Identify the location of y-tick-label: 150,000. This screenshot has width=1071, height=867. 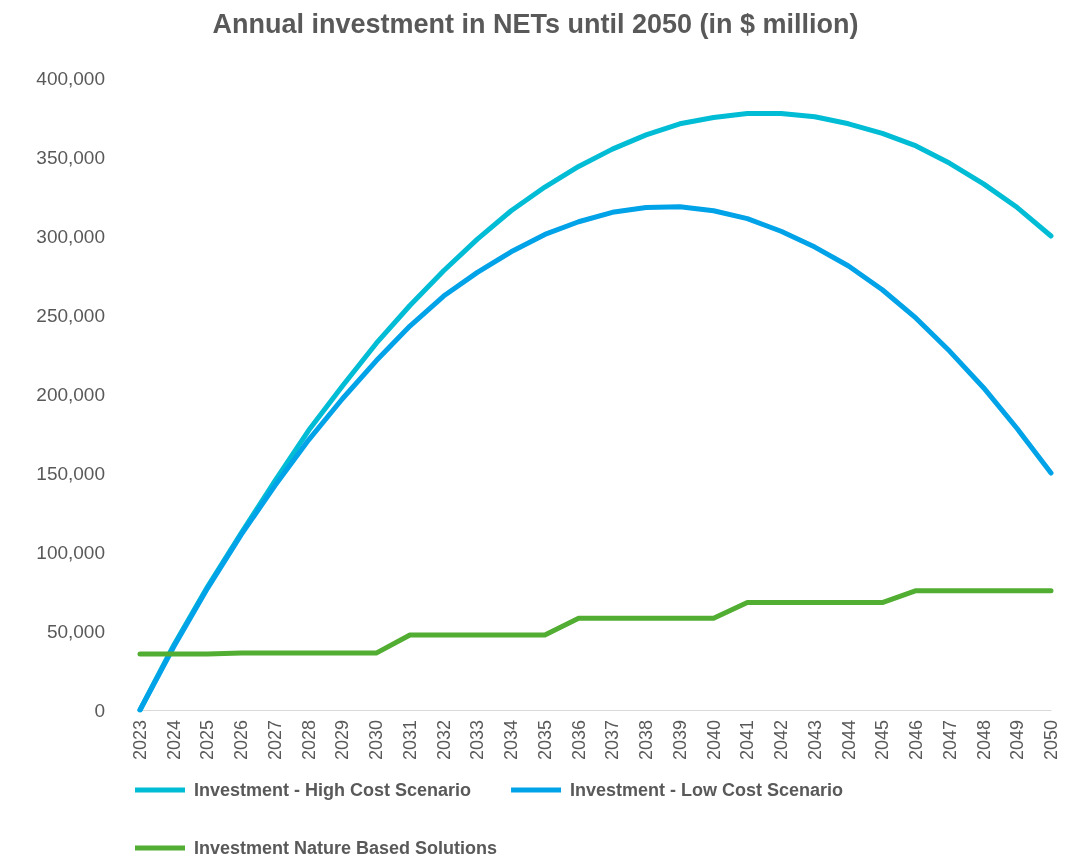
(70, 473).